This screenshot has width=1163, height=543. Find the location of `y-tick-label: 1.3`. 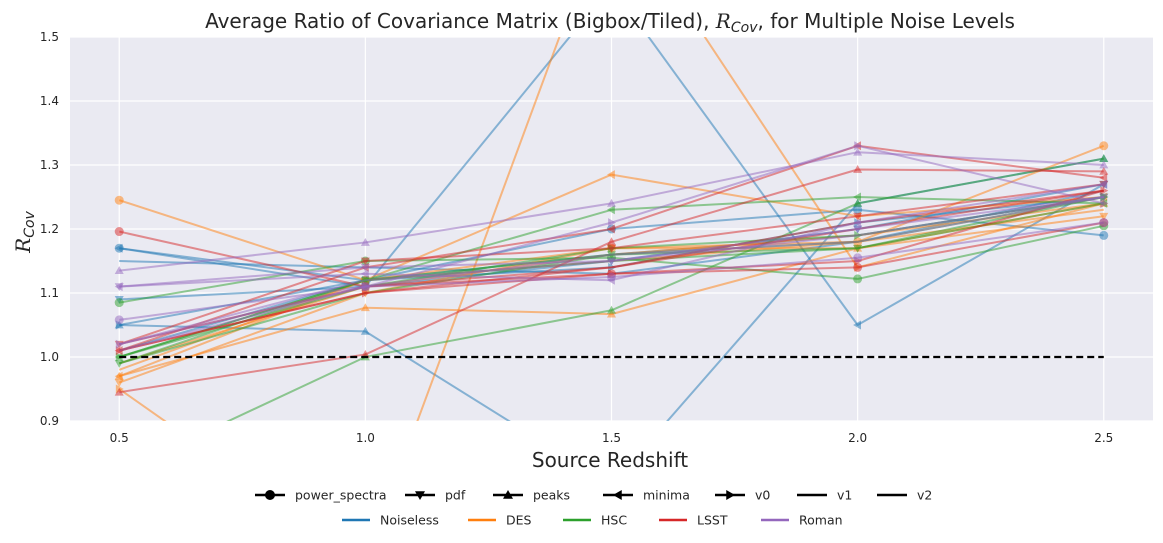

y-tick-label: 1.3 is located at coordinates (49, 165).